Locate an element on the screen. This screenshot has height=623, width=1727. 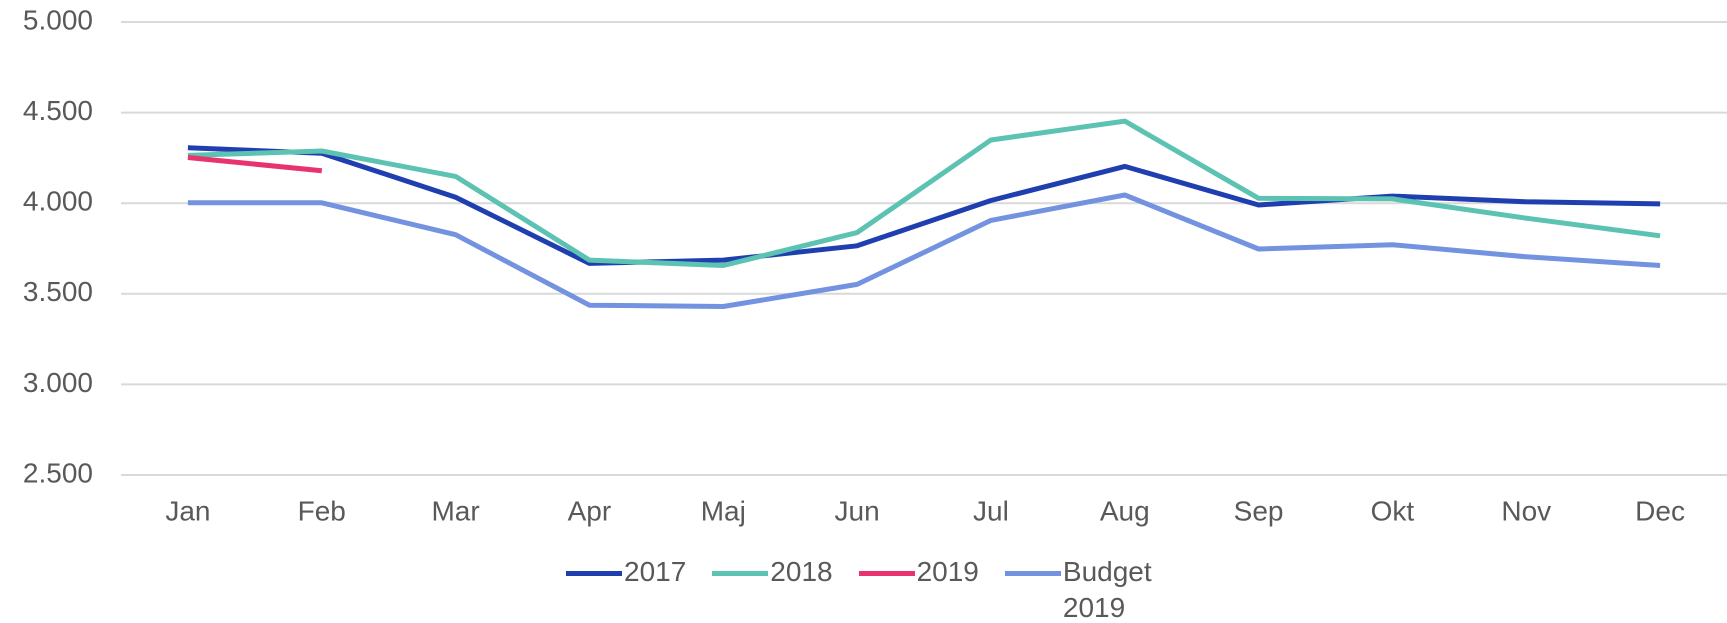
legend-item: 2017 is located at coordinates (626, 572).